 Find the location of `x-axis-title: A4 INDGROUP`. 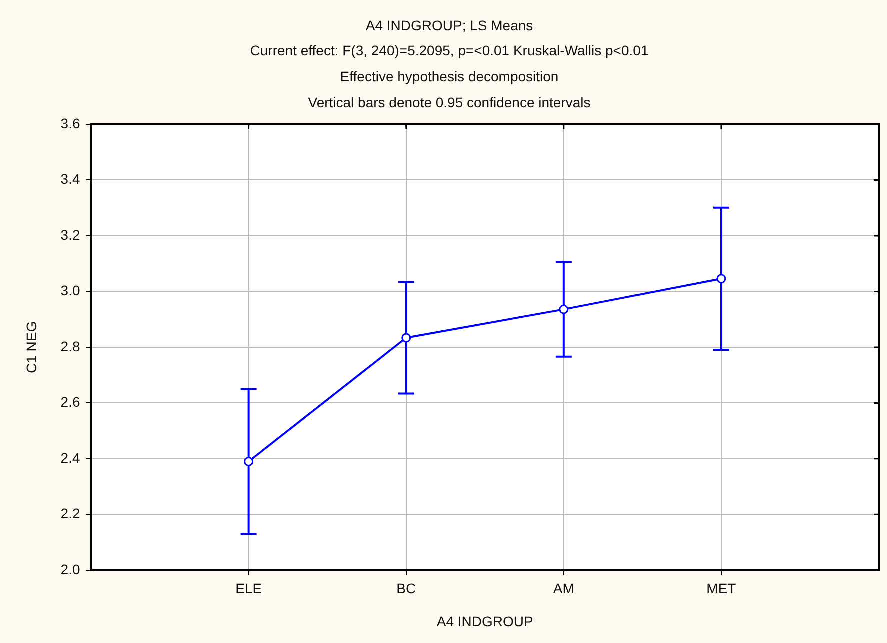

x-axis-title: A4 INDGROUP is located at coordinates (485, 621).